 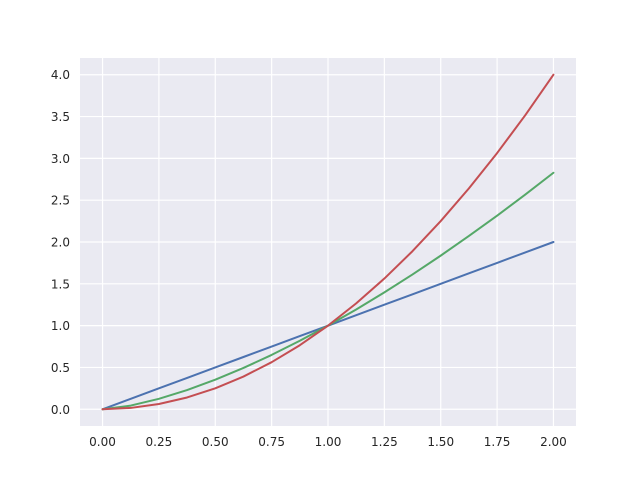 What do you see at coordinates (440, 442) in the screenshot?
I see `x-tick-label: 1.50` at bounding box center [440, 442].